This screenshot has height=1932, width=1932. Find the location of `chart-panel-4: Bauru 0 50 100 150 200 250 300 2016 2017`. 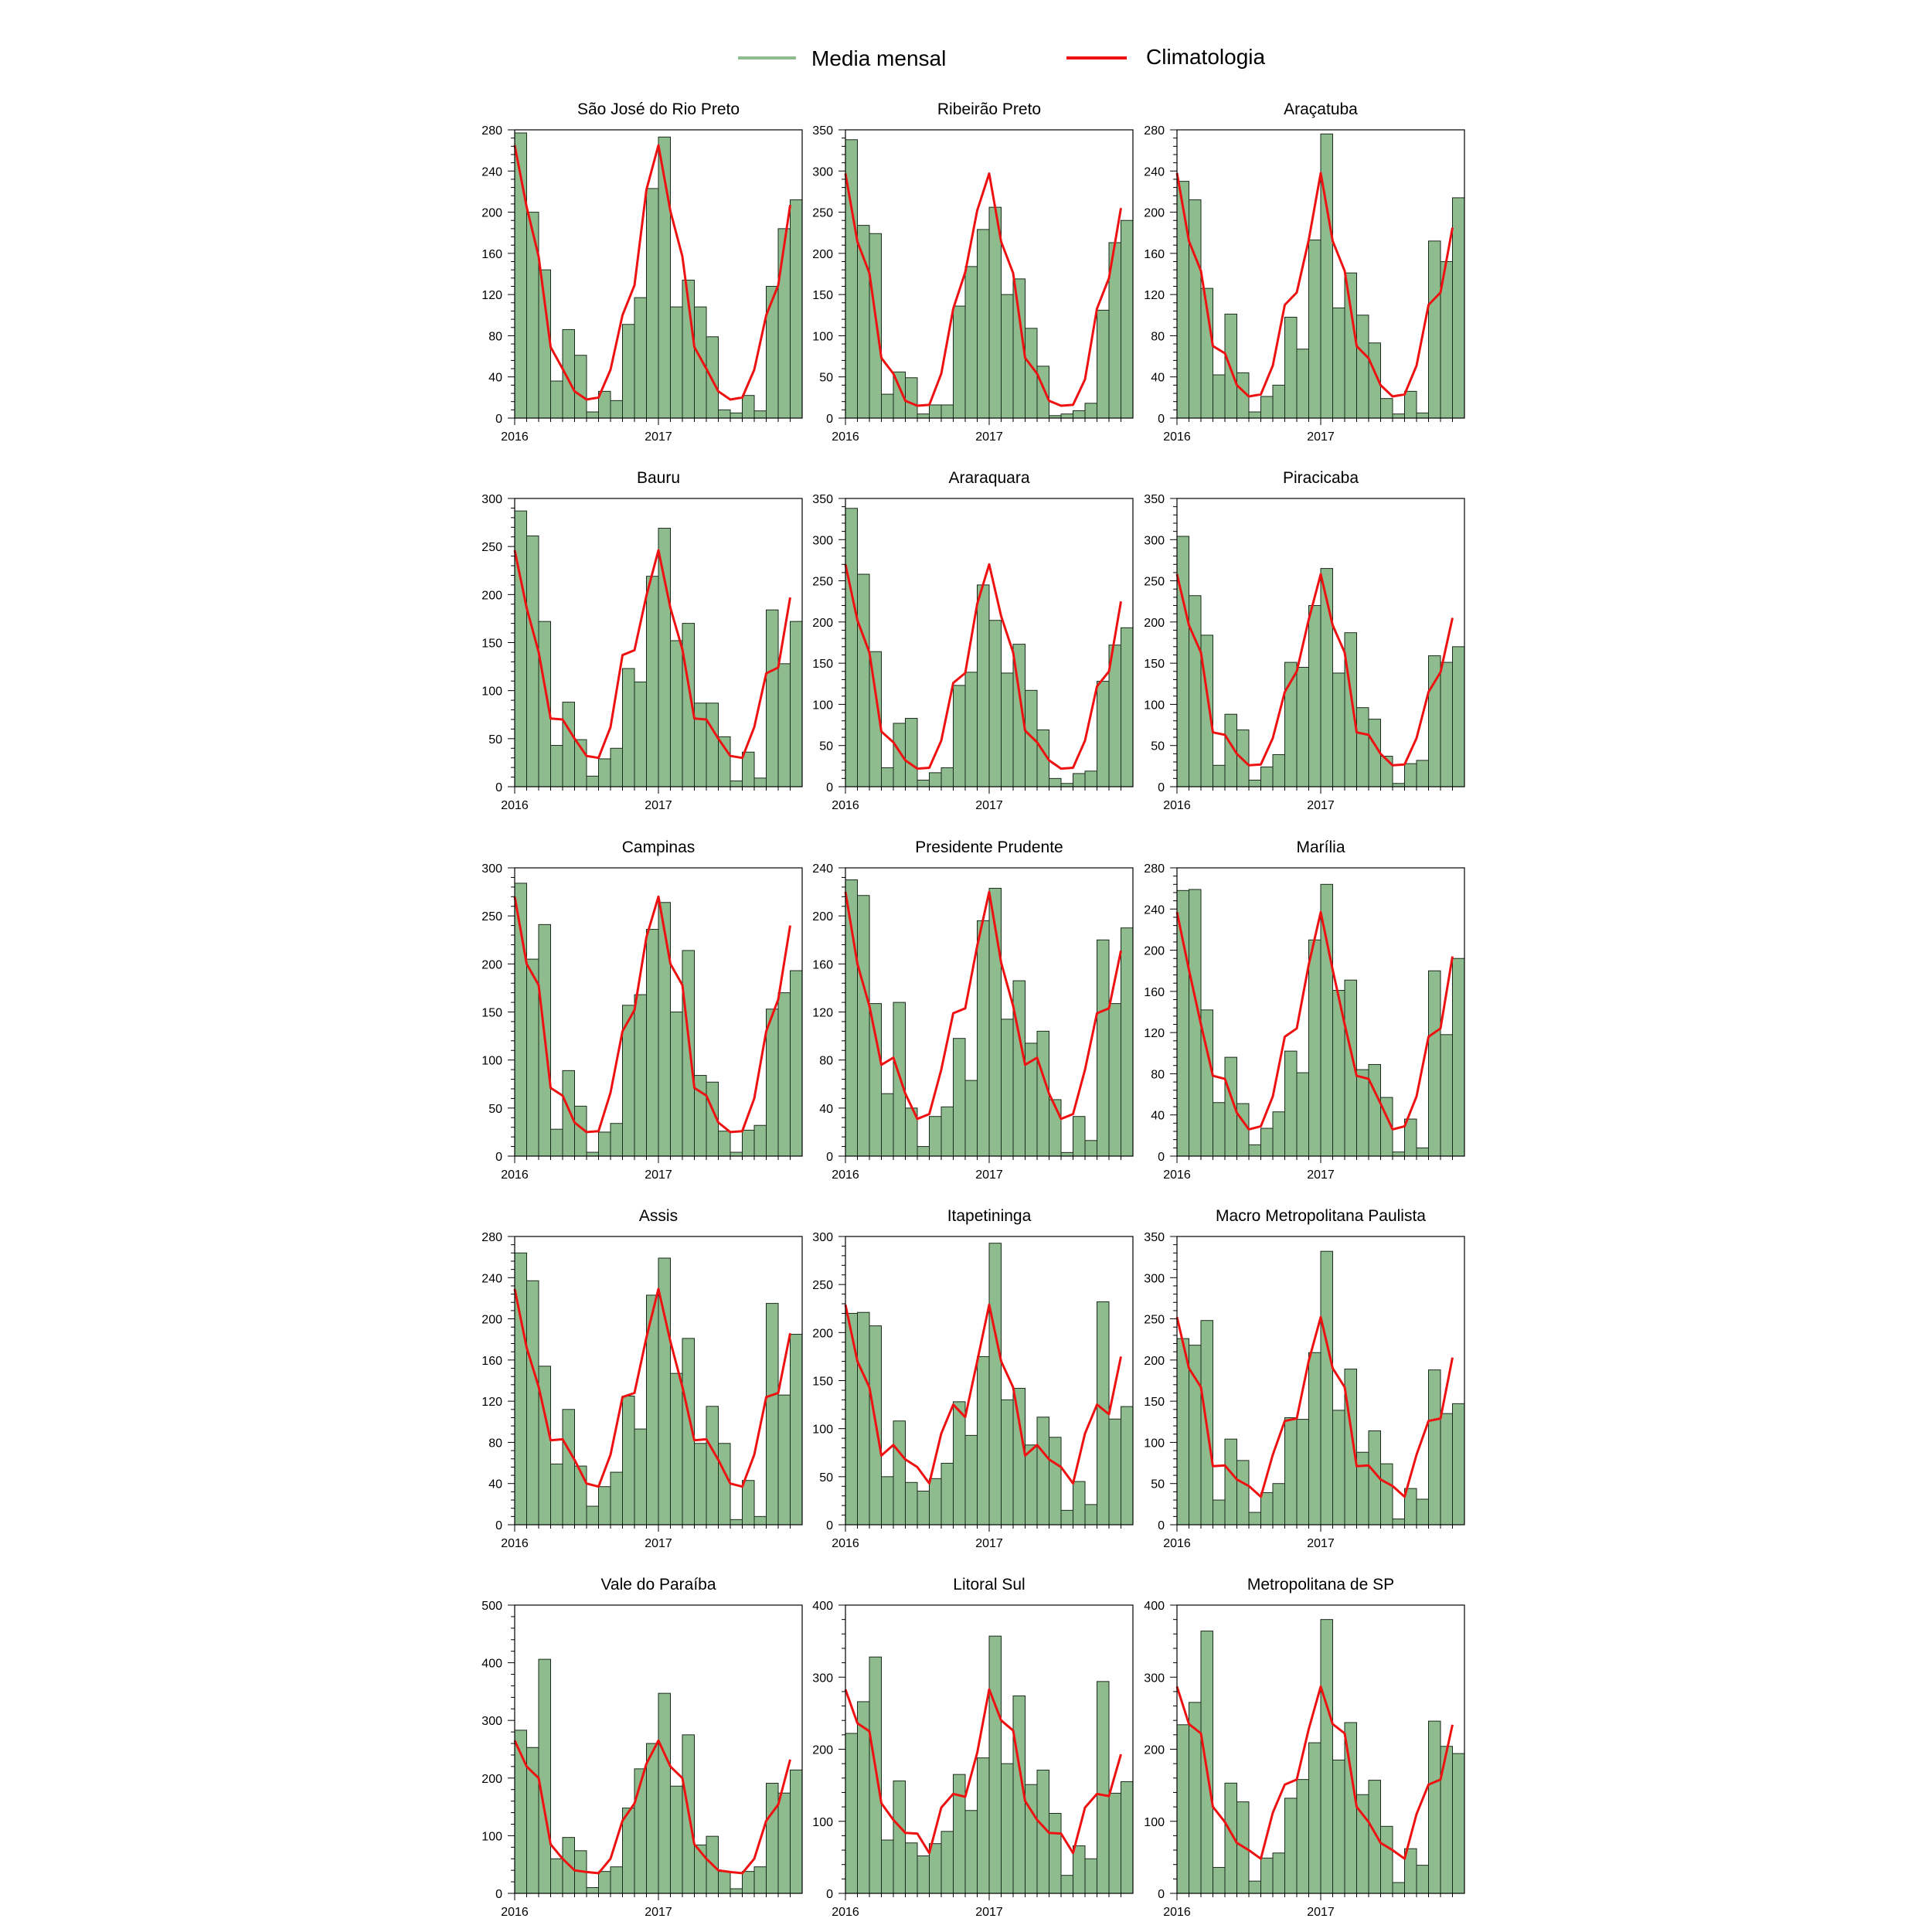

chart-panel-4: Bauru 0 50 100 150 200 250 300 2016 2017 is located at coordinates (642, 641).